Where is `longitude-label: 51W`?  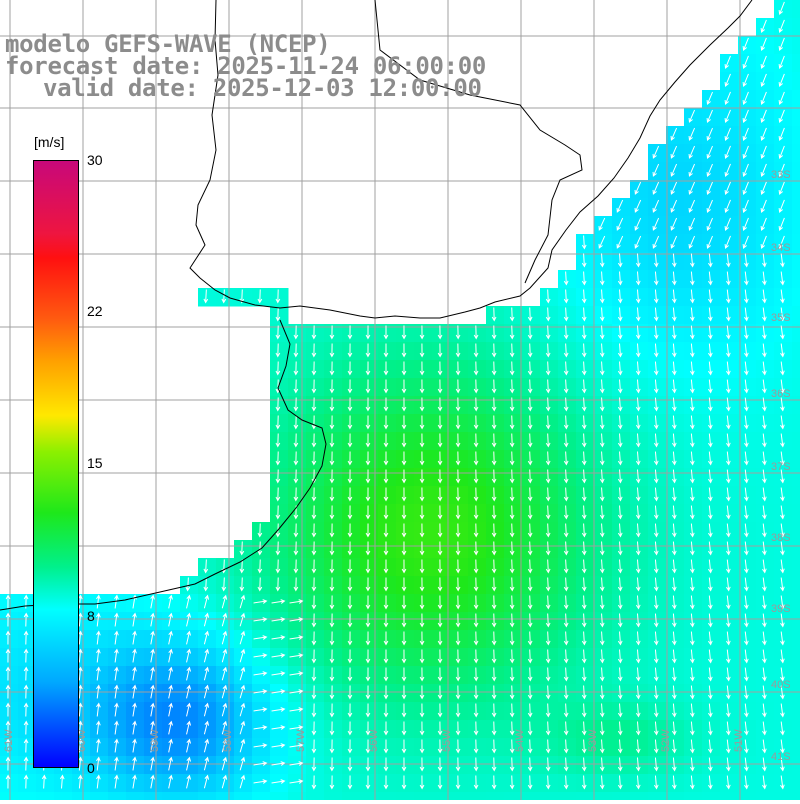 longitude-label: 51W is located at coordinates (739, 740).